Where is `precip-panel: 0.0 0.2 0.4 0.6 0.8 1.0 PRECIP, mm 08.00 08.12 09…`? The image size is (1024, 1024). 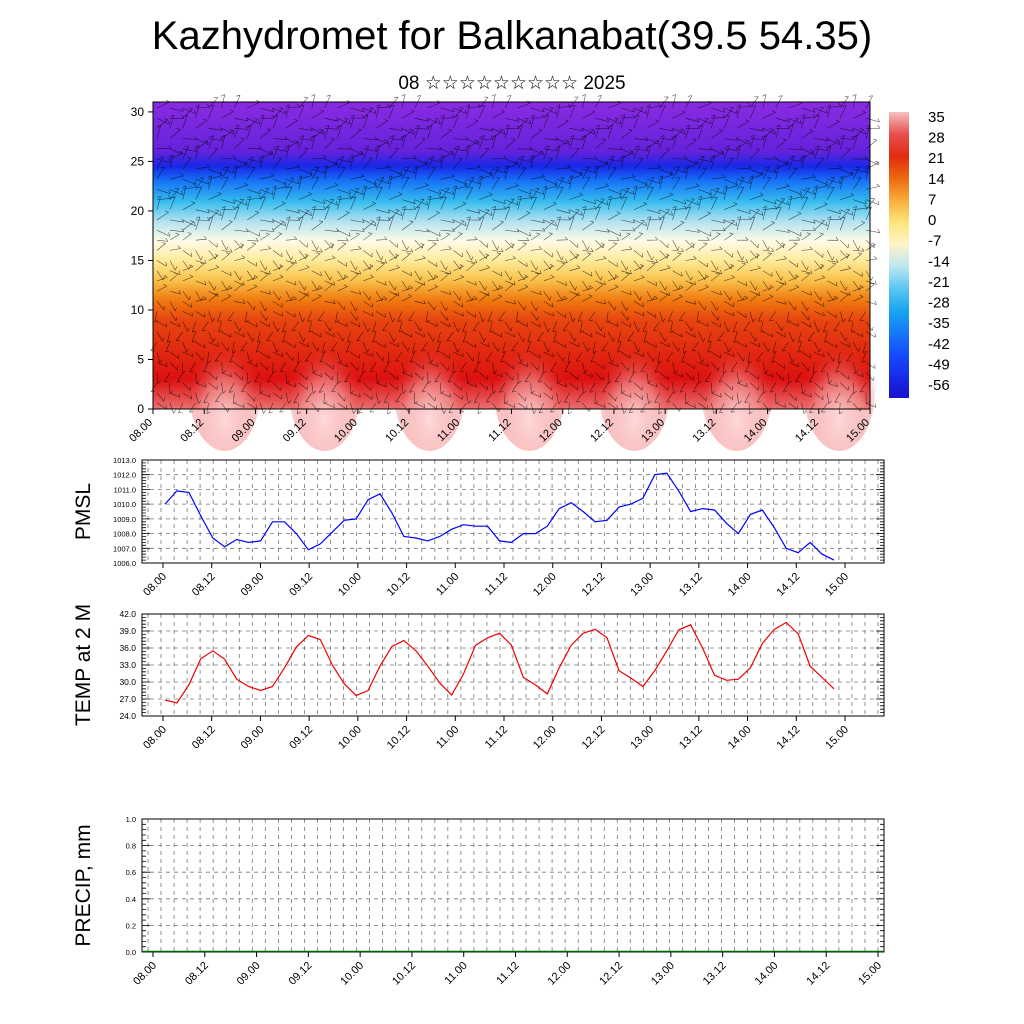 precip-panel: 0.0 0.2 0.4 0.6 0.8 1.0 PRECIP, mm 08.00 08.12 09… is located at coordinates (478, 901).